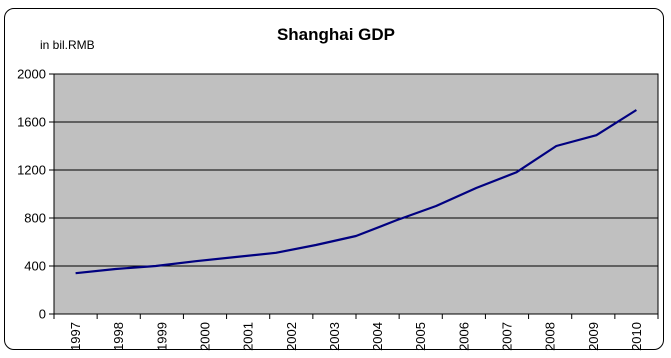 This screenshot has height=358, width=671. I want to click on x-tick-label: 2003, so click(334, 336).